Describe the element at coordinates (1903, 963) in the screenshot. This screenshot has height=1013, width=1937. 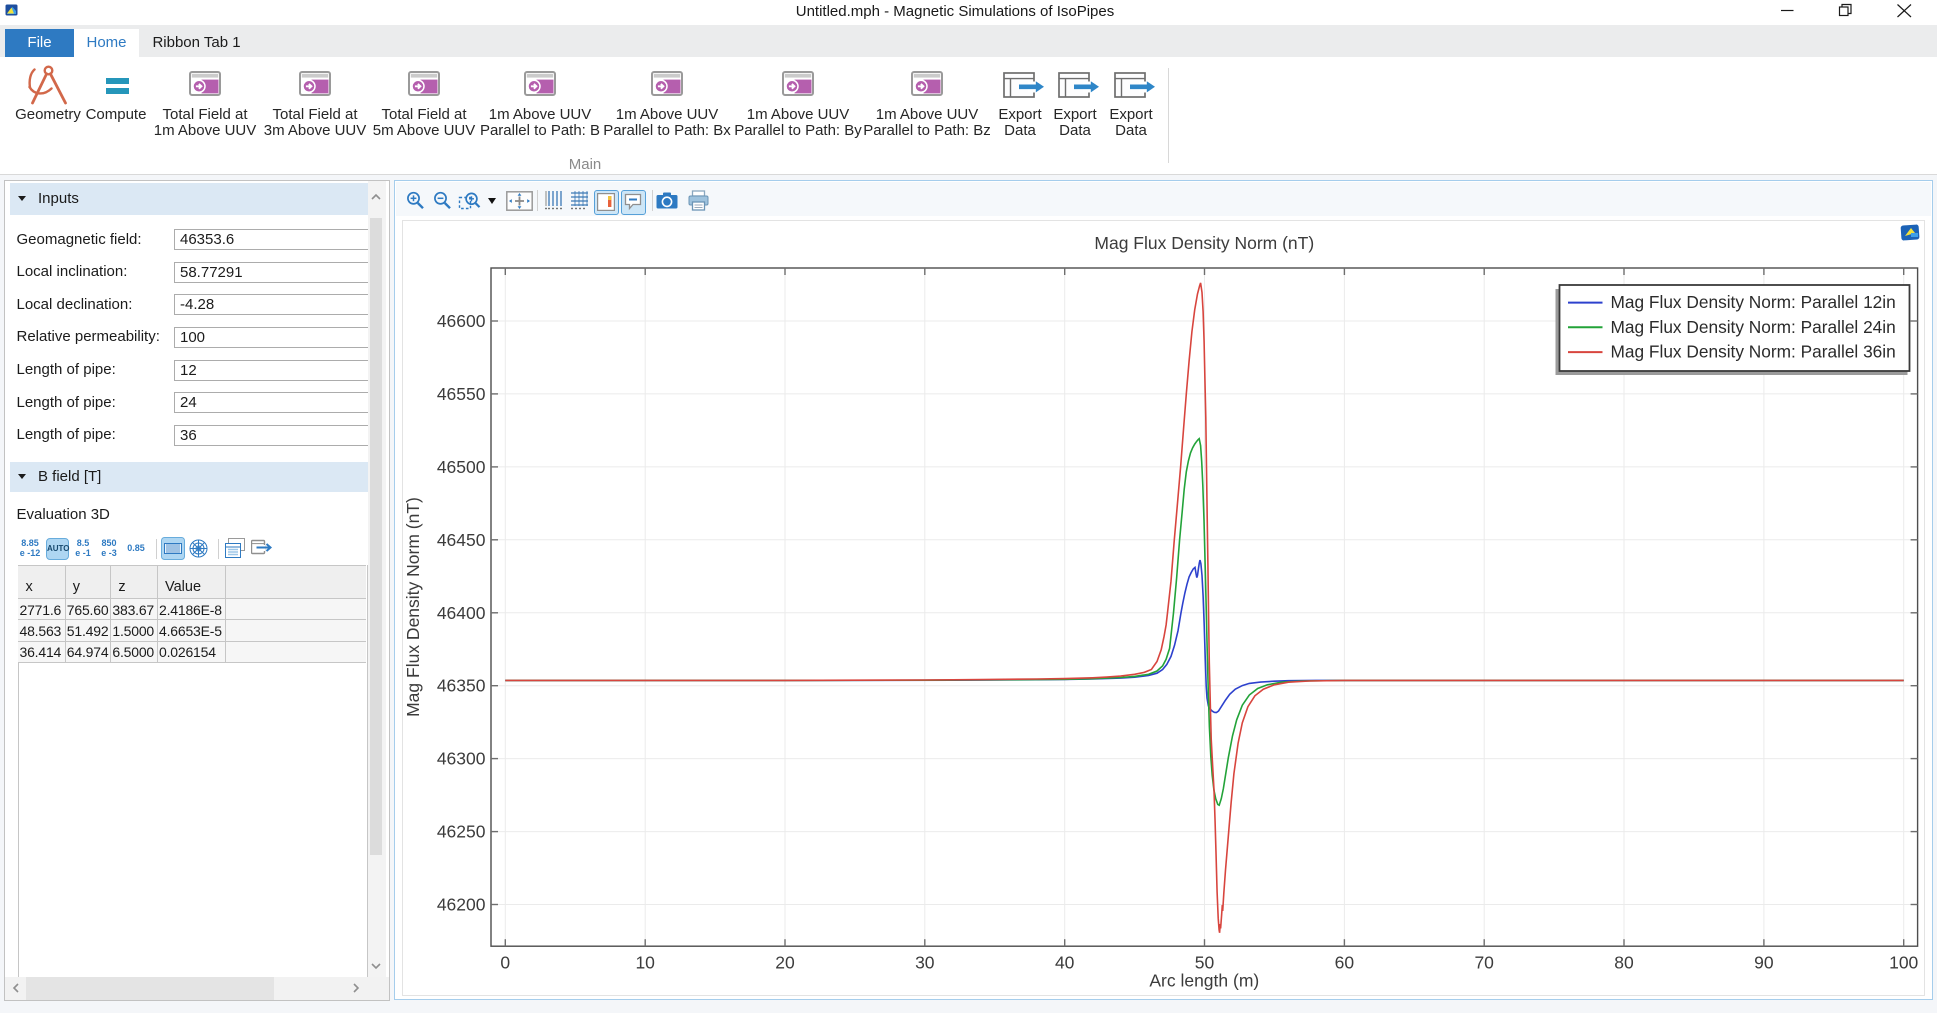
I see `svg-text: 100` at that location.